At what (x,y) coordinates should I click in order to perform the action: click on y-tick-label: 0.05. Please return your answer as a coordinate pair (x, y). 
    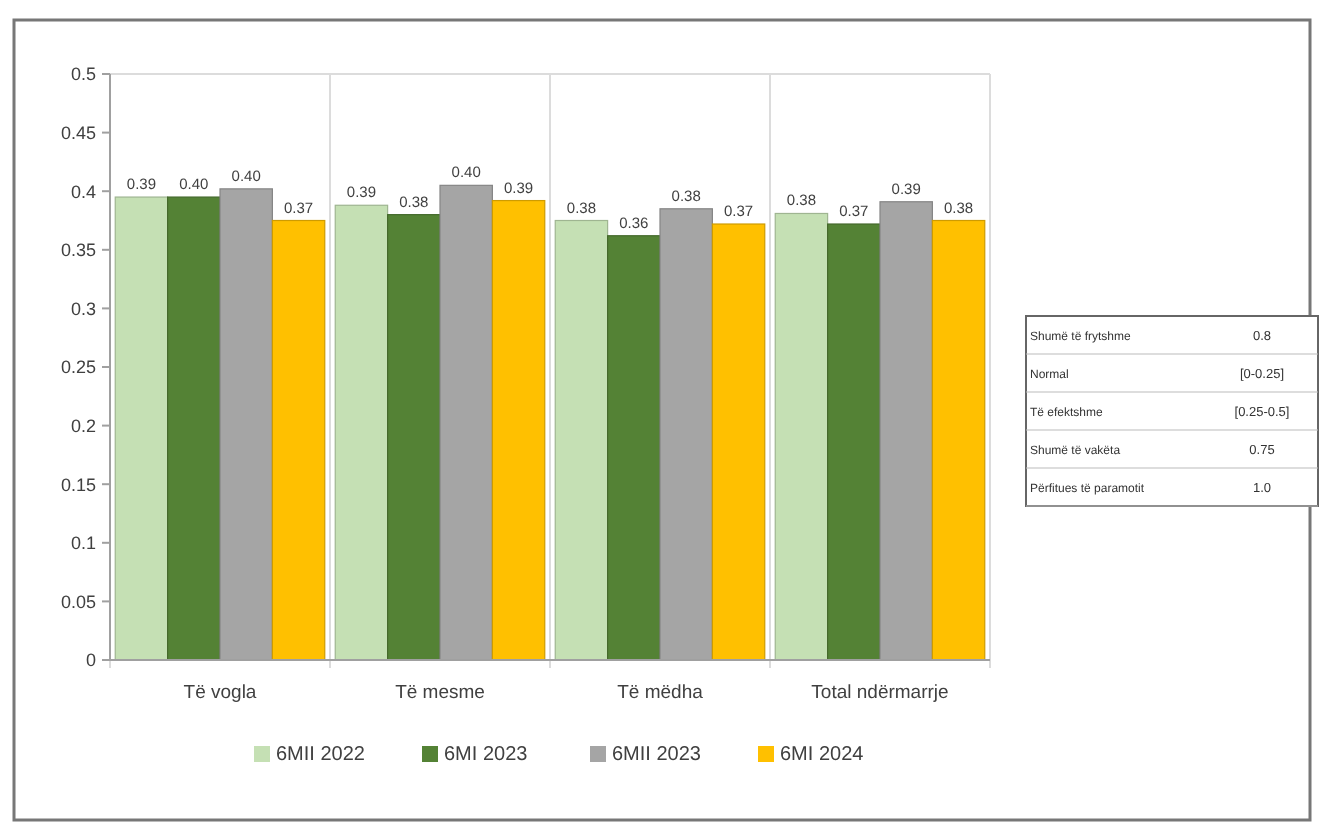
    Looking at the image, I should click on (78, 601).